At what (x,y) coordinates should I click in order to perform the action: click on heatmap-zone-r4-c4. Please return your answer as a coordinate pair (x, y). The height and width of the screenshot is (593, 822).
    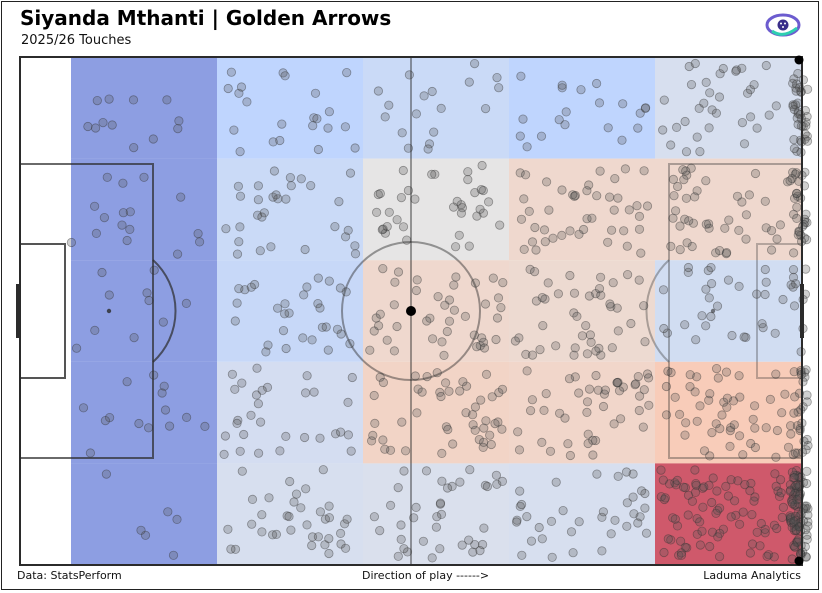
    Looking at the image, I should click on (582, 412).